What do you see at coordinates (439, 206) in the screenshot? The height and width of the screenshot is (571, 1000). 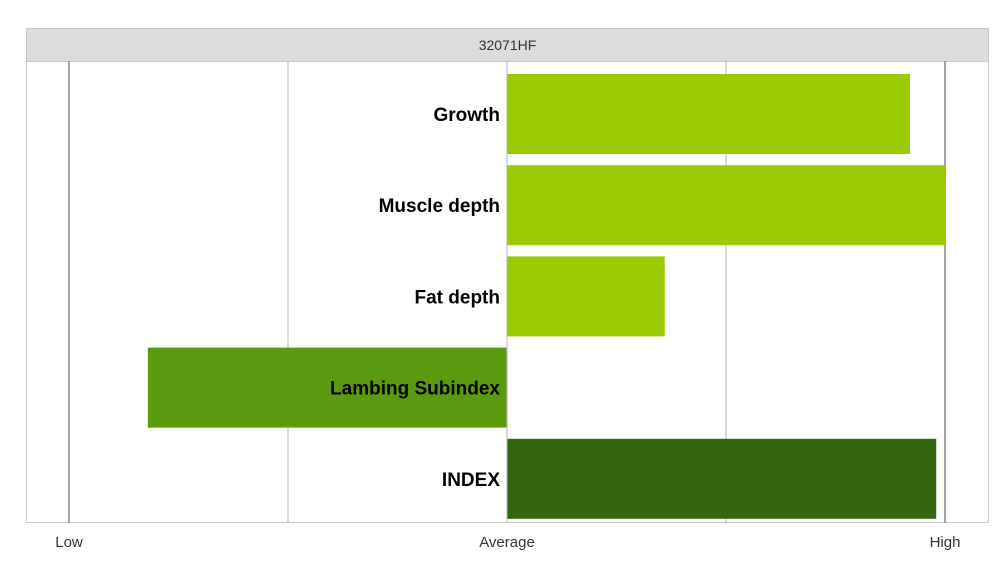 I see `bar-category-label: Muscle depth` at bounding box center [439, 206].